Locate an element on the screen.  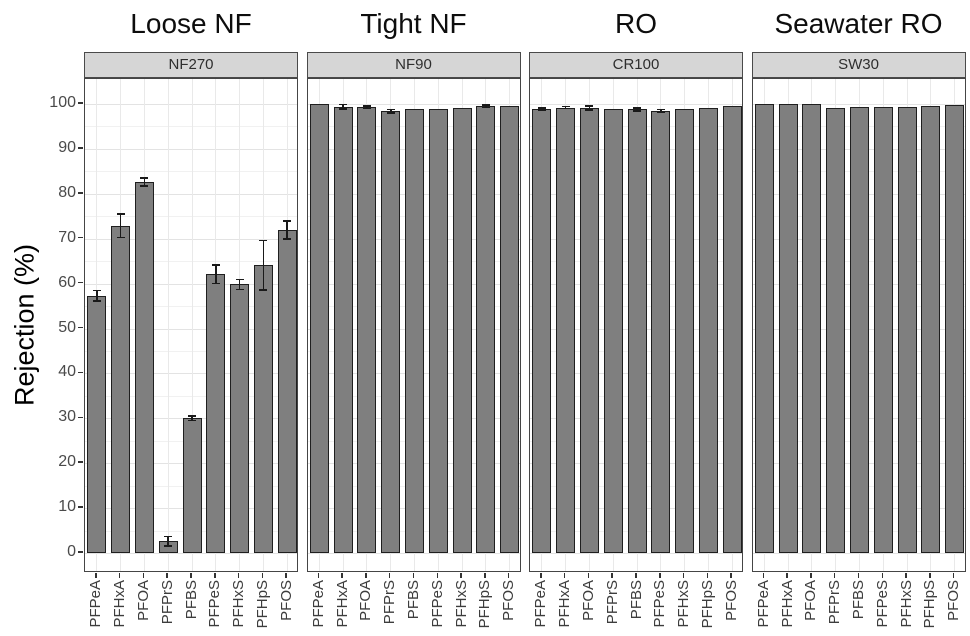
y-tick-label: 90 is located at coordinates (67, 147).